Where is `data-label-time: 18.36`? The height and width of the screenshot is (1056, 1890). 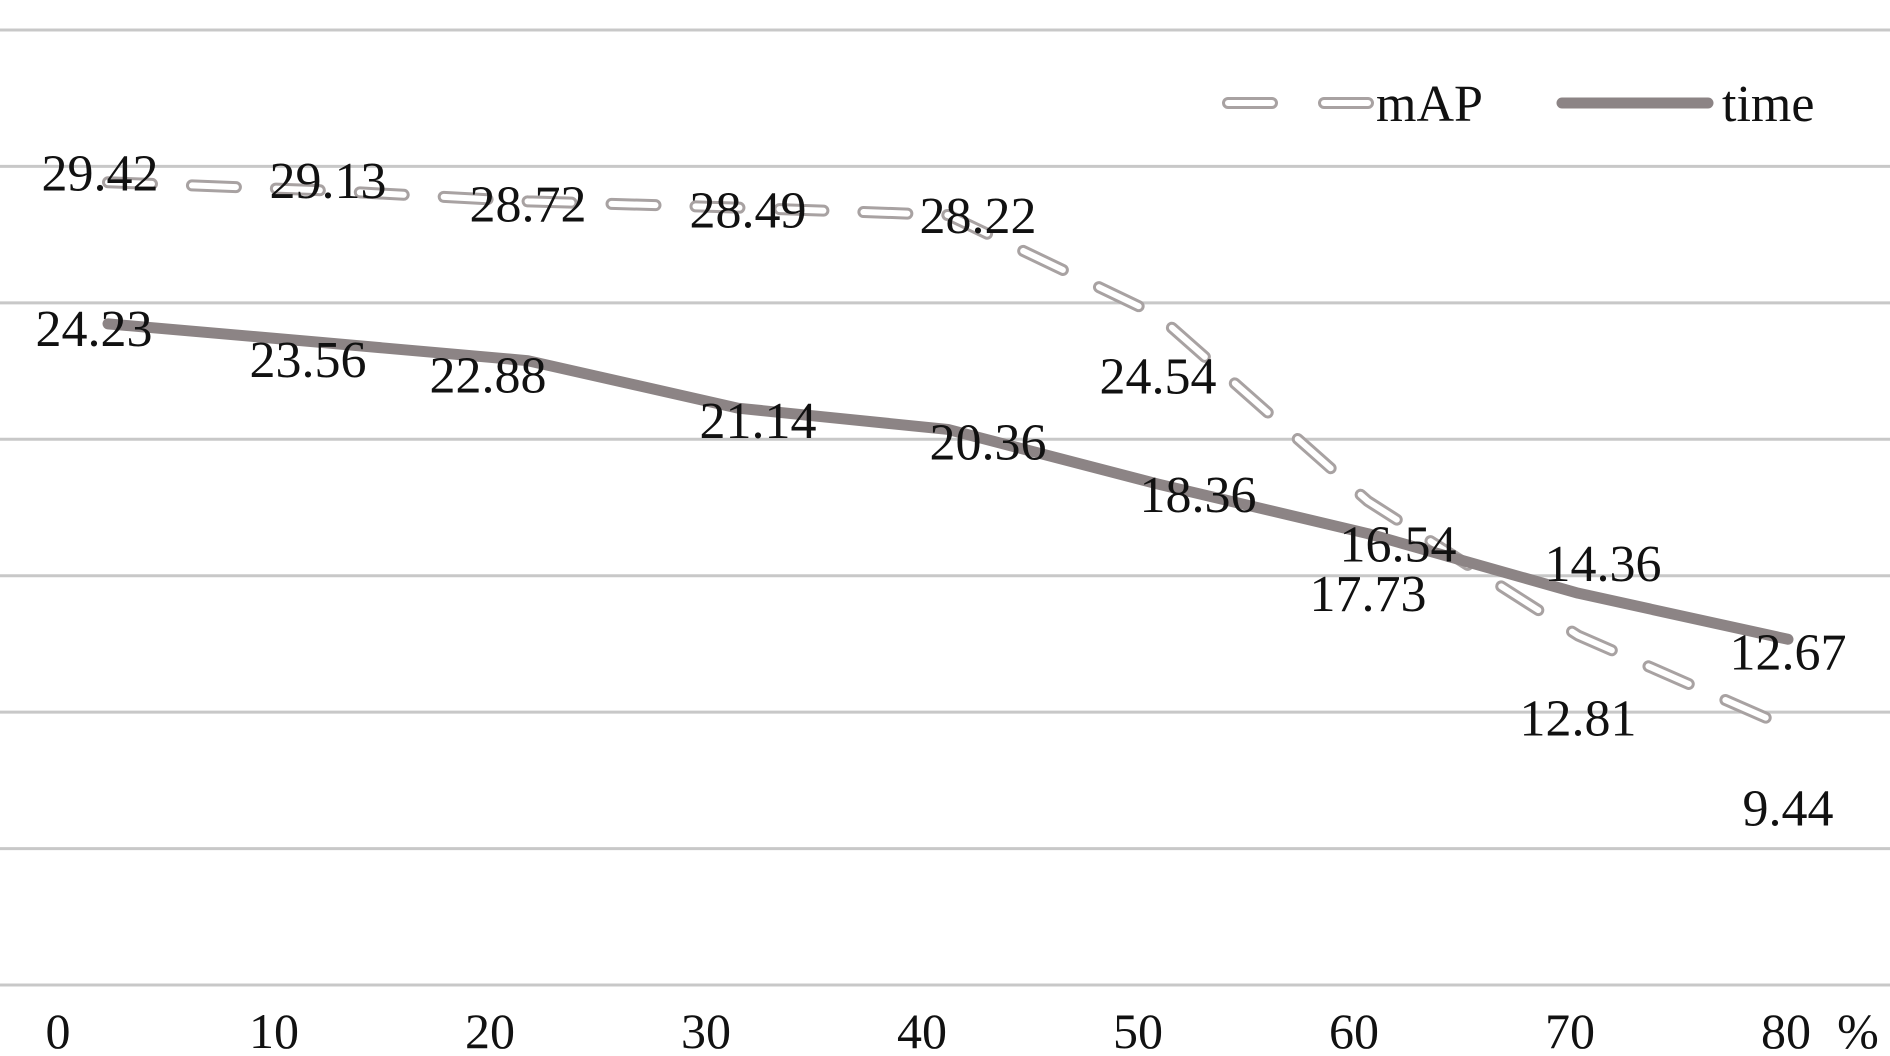
data-label-time: 18.36 is located at coordinates (1198, 495).